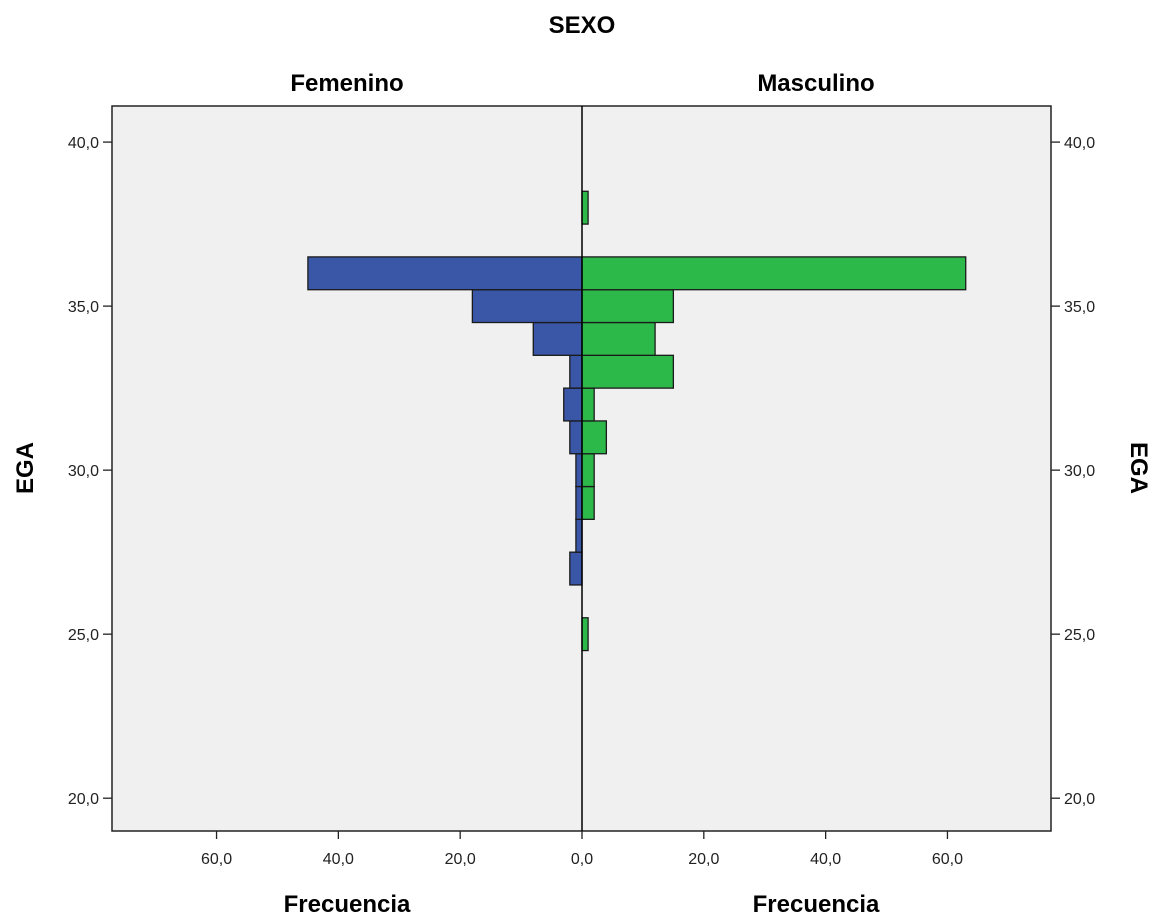 This screenshot has height=920, width=1160. Describe the element at coordinates (1138, 468) in the screenshot. I see `y-axis-title-right: EGA` at that location.